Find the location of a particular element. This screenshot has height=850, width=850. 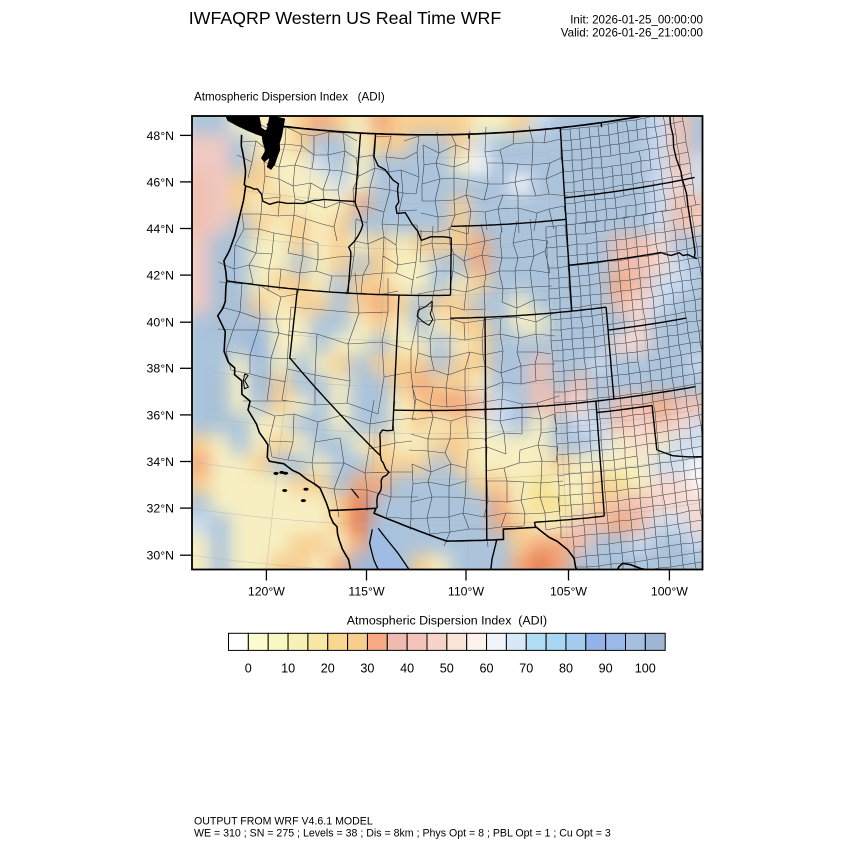

svg-text: 110°W is located at coordinates (466, 591).